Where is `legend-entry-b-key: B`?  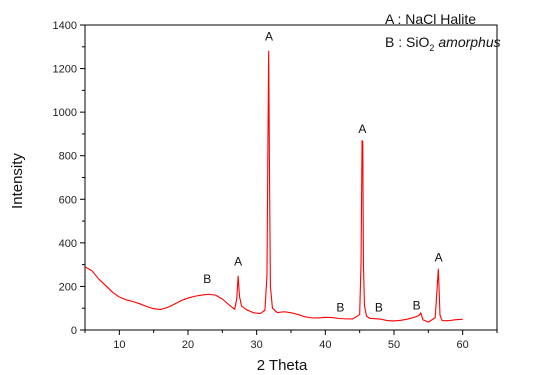 legend-entry-b-key: B is located at coordinates (389, 42).